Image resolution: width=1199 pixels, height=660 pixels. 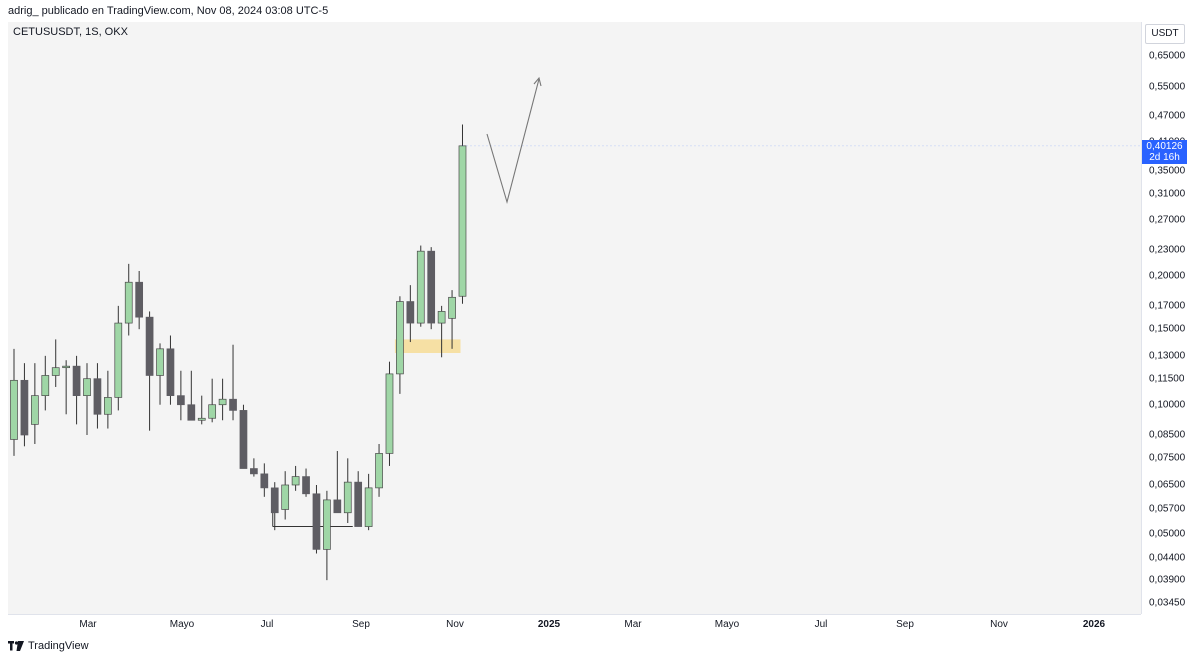 What do you see at coordinates (1164, 157) in the screenshot?
I see `bar-countdown: 2d 16h` at bounding box center [1164, 157].